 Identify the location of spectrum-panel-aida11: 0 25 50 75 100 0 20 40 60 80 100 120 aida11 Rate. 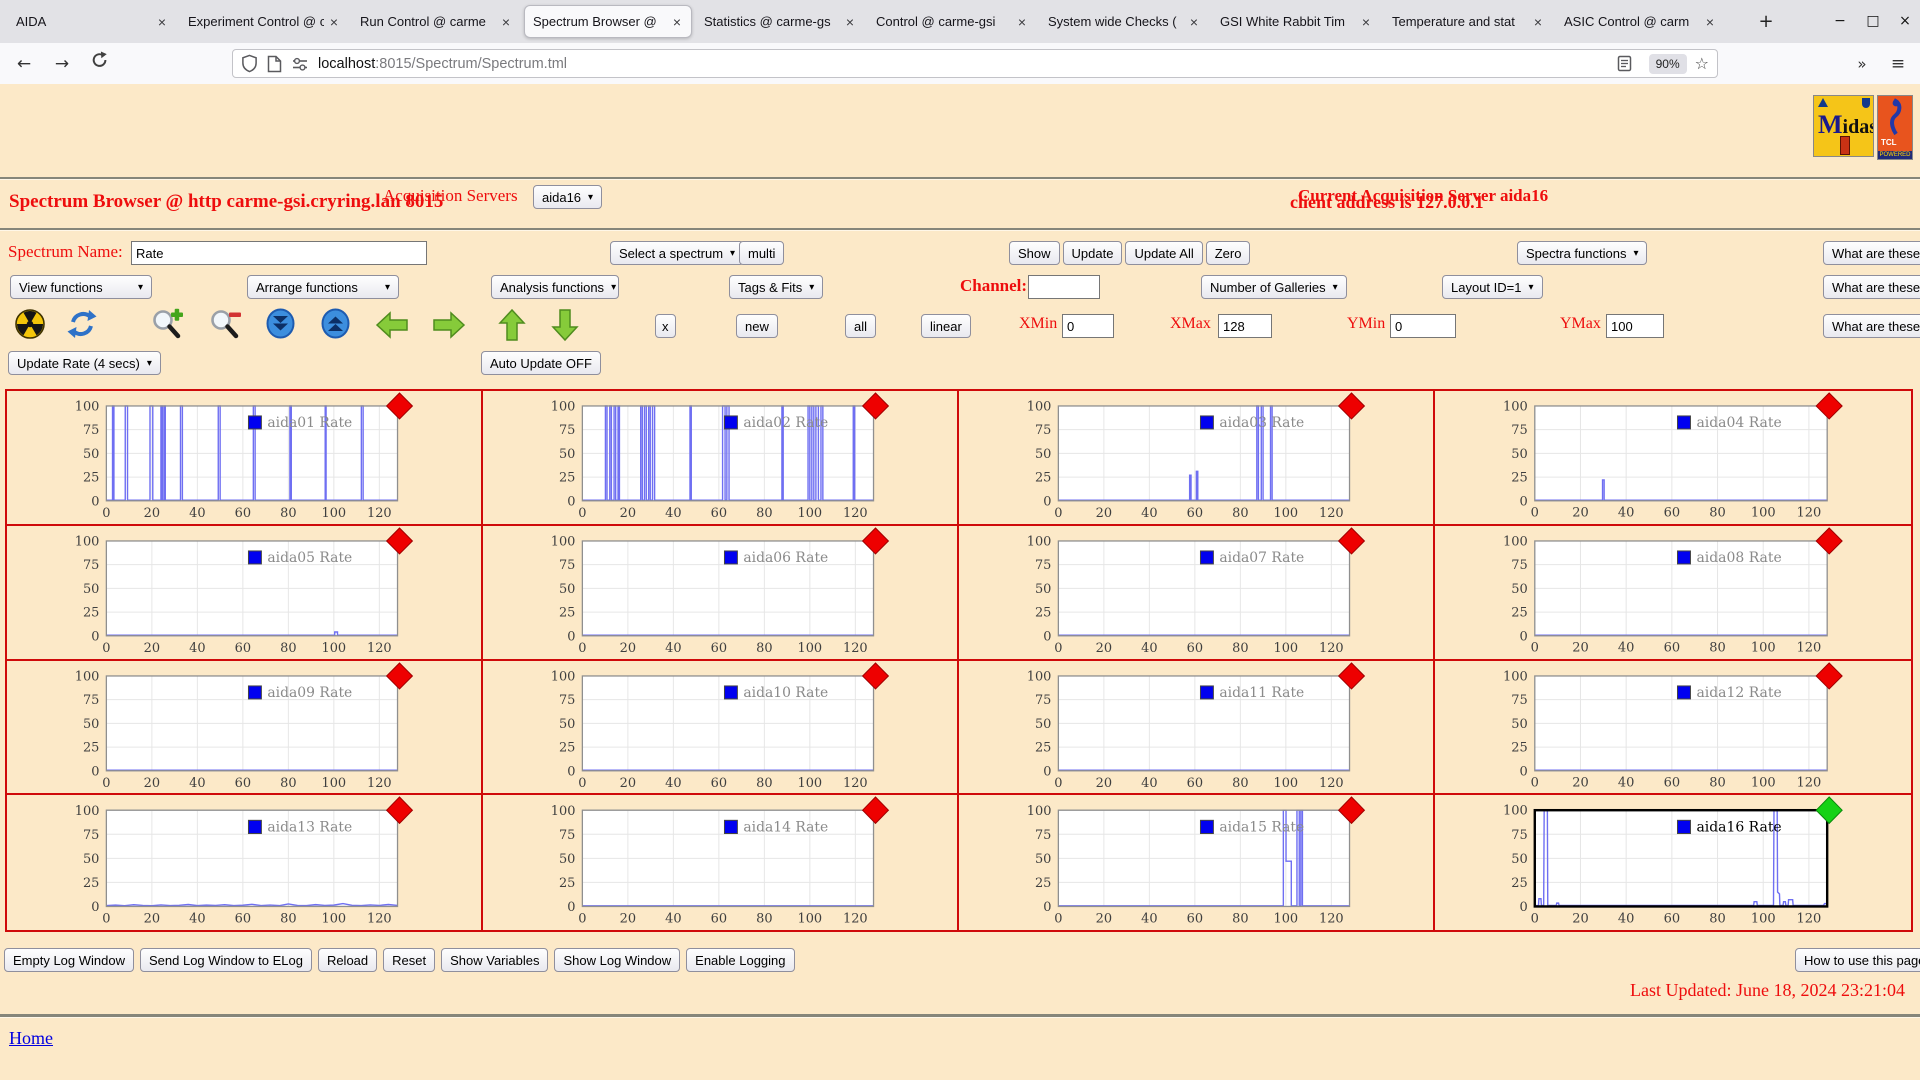
(1197, 728).